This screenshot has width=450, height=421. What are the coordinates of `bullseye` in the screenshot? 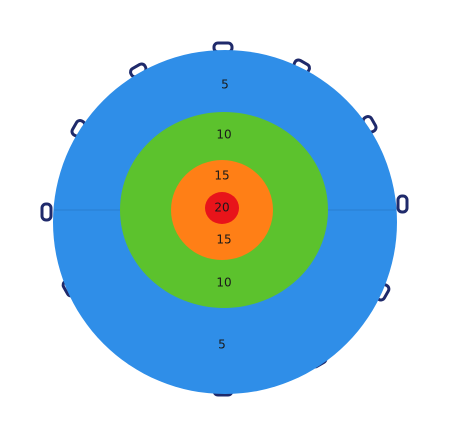 It's located at (222, 208).